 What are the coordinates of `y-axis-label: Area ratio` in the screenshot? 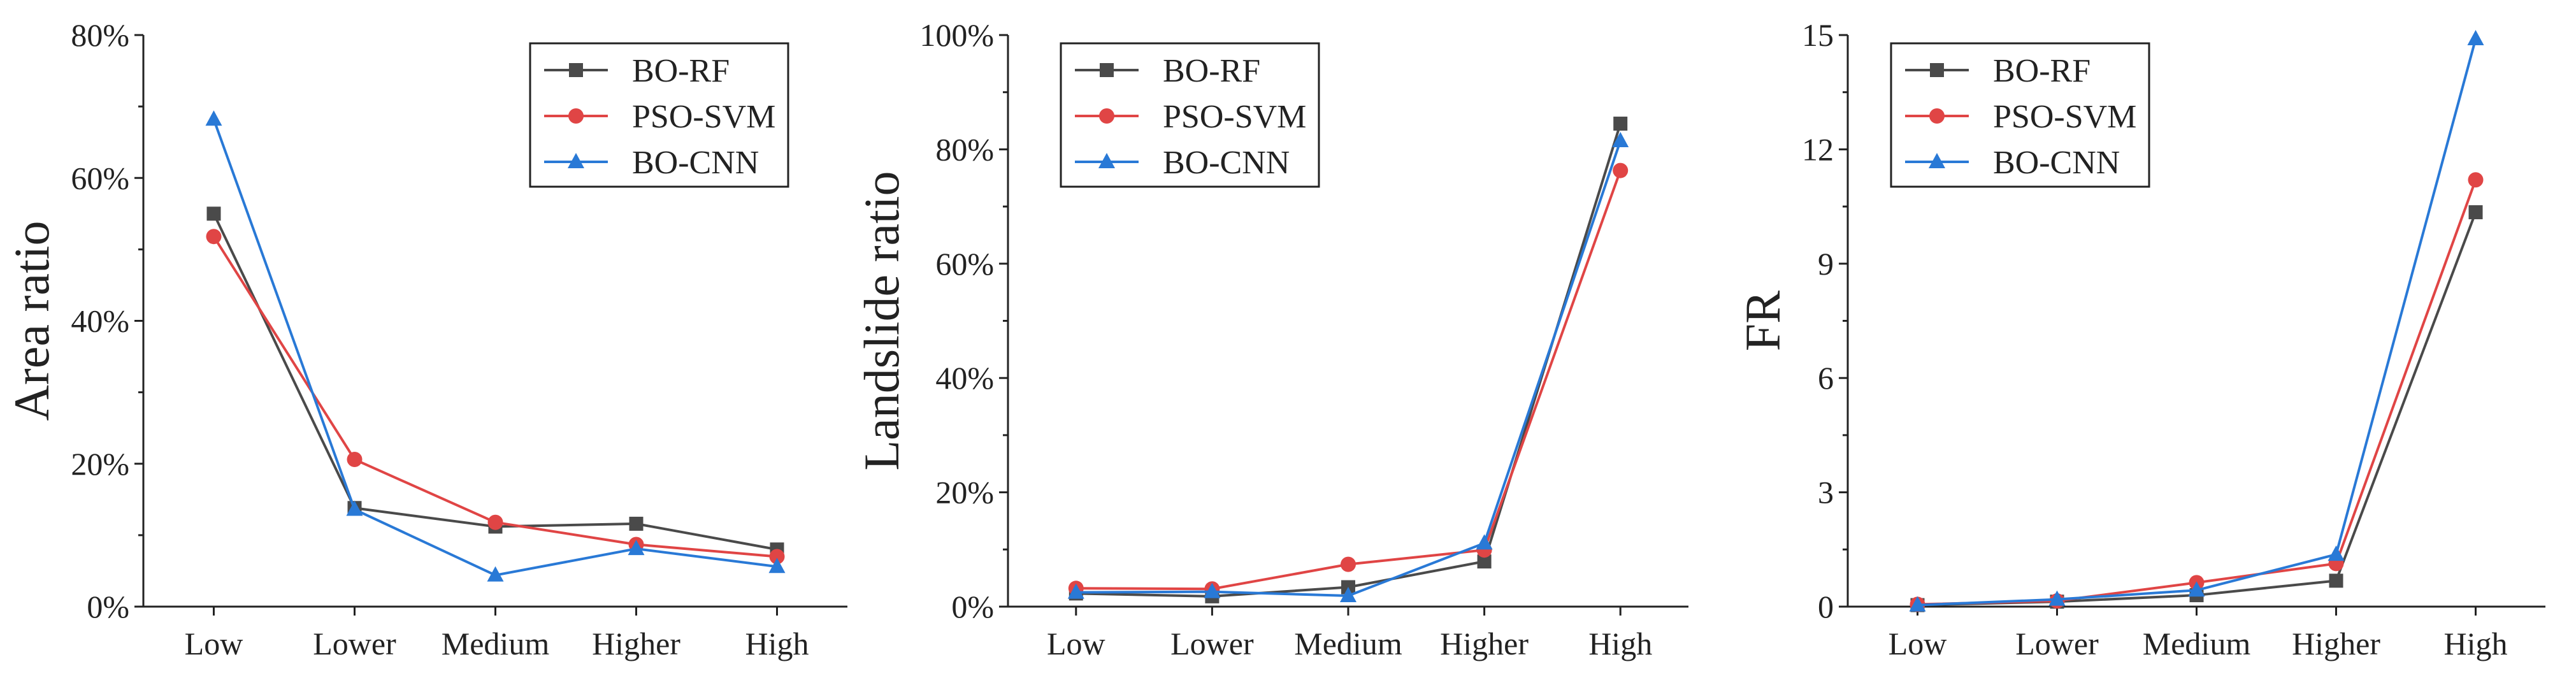 It's located at (32, 321).